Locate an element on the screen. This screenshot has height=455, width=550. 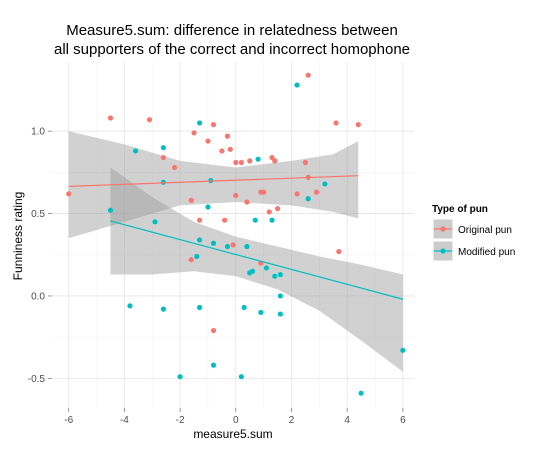
y-tick-label: 0.0 is located at coordinates (38, 296).